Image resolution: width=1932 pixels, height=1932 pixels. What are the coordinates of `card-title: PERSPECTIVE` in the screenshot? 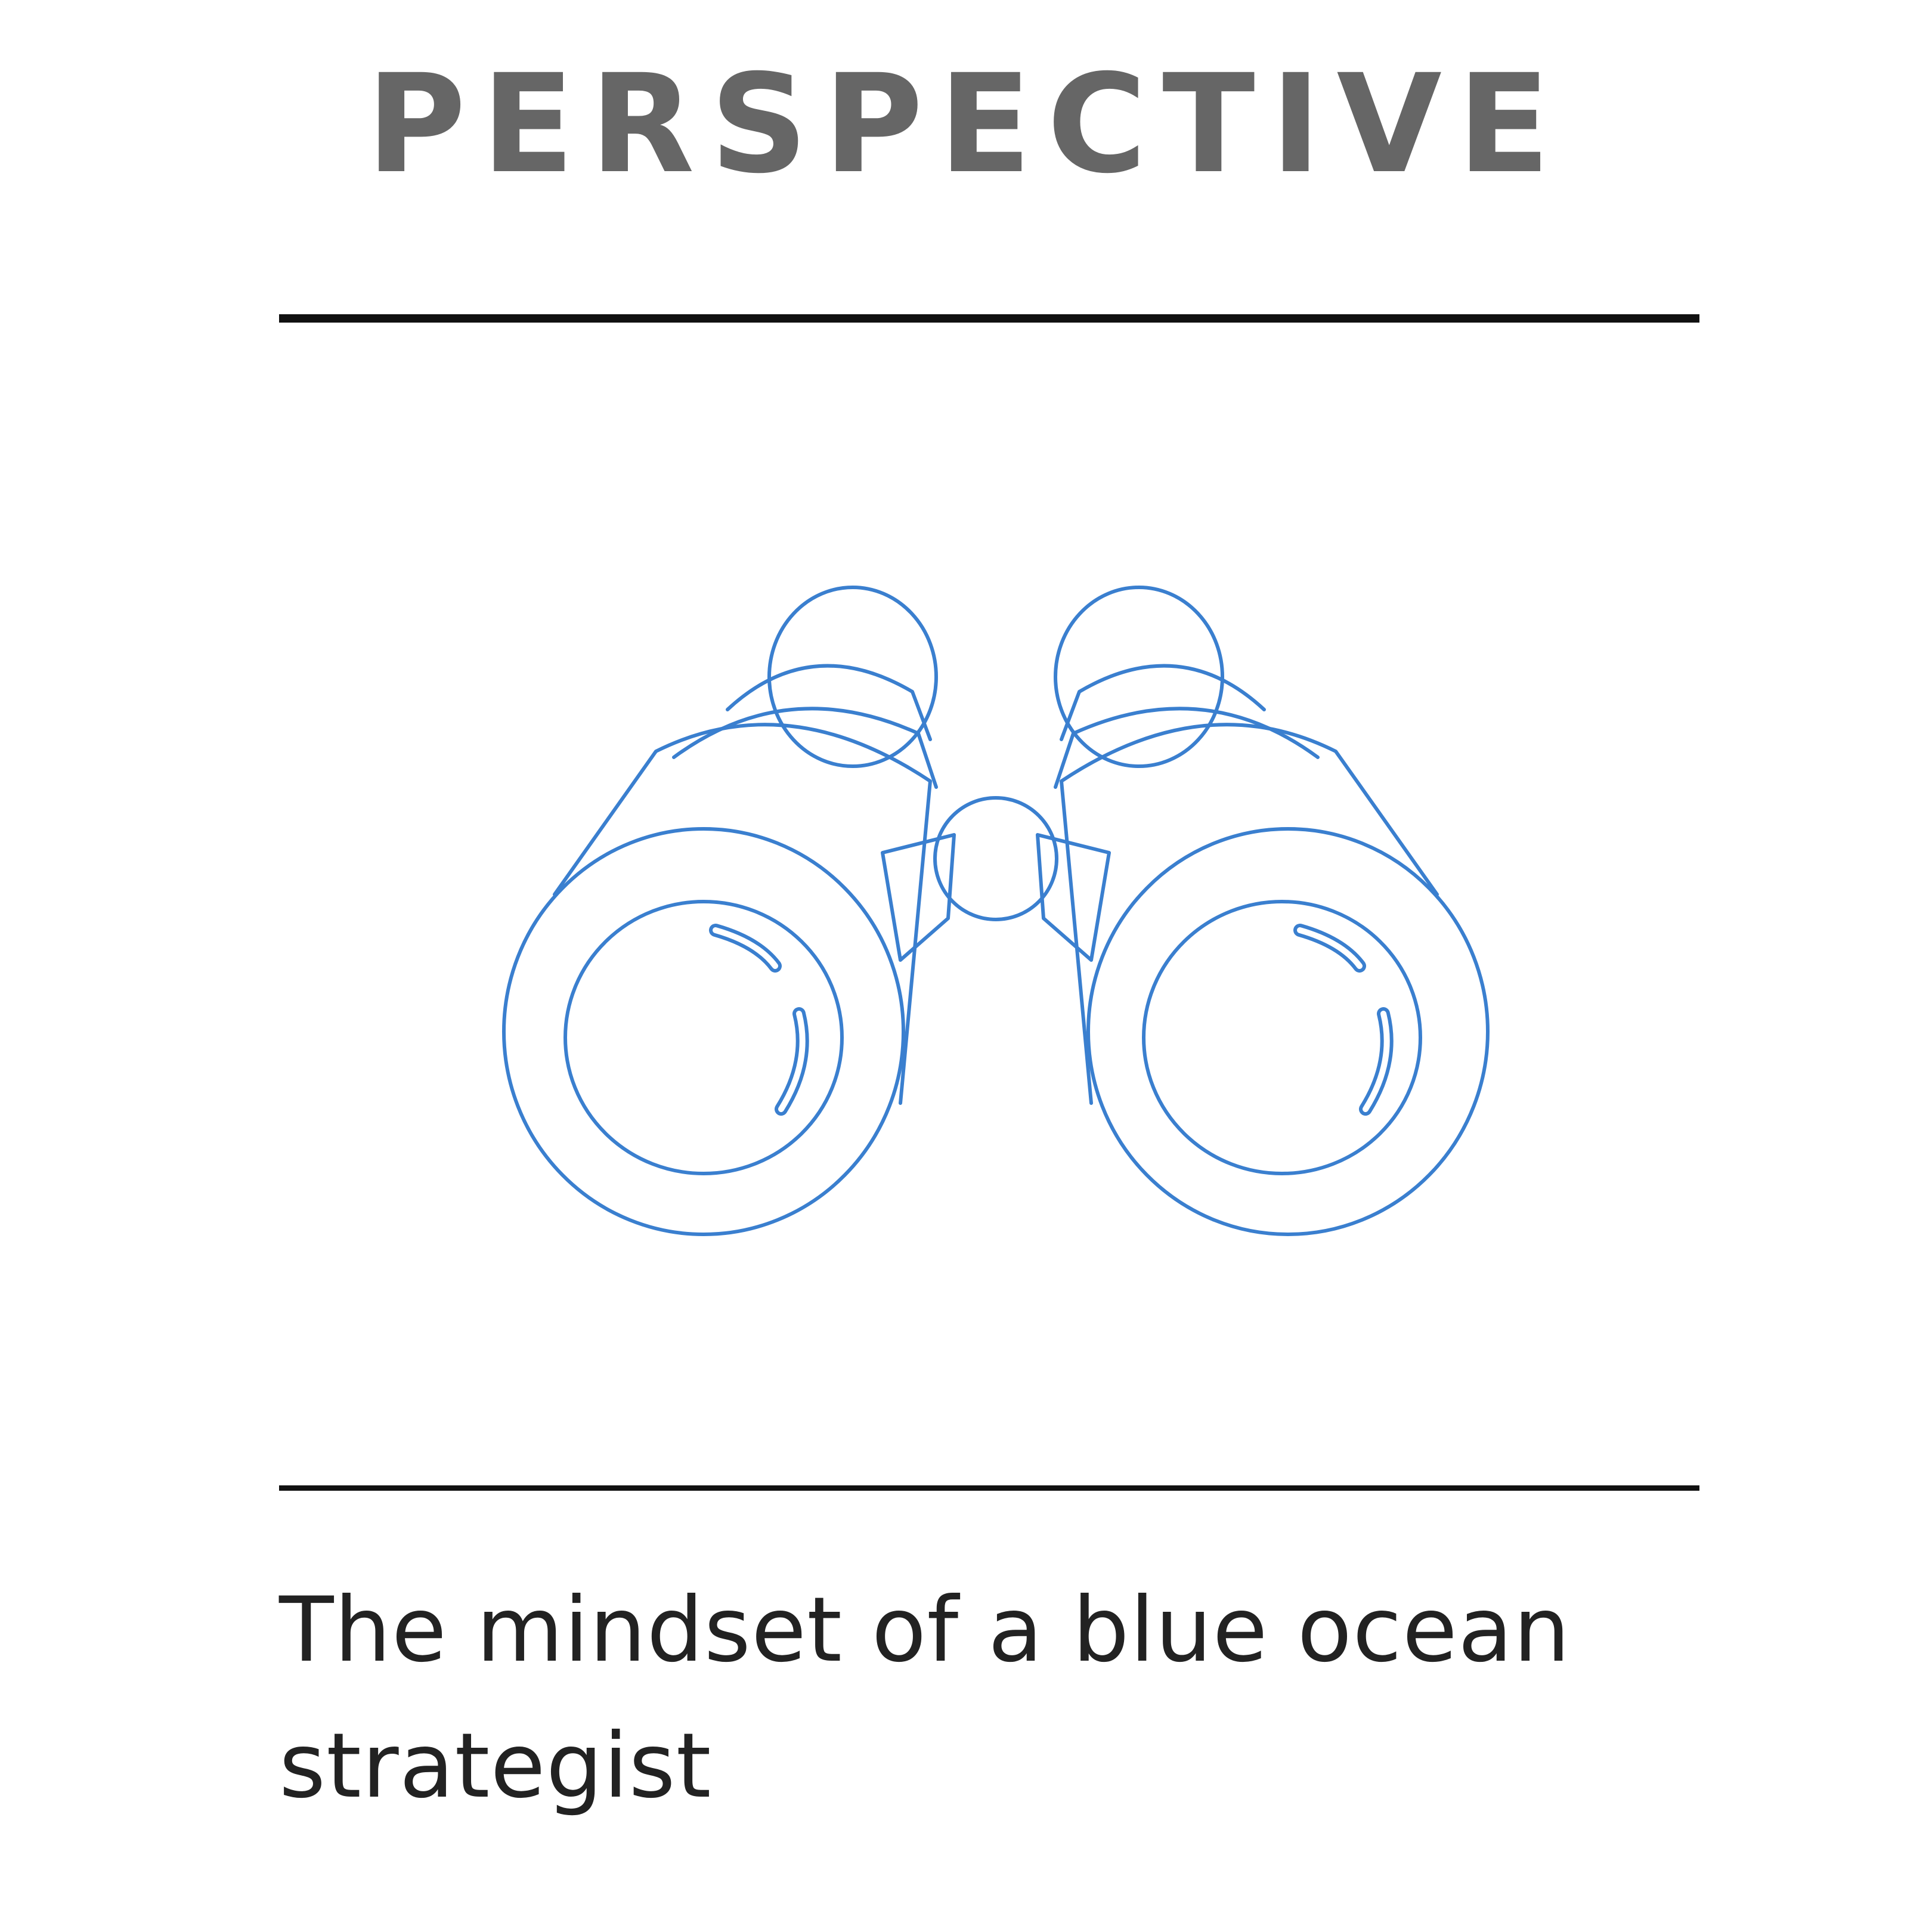 It's located at (966, 124).